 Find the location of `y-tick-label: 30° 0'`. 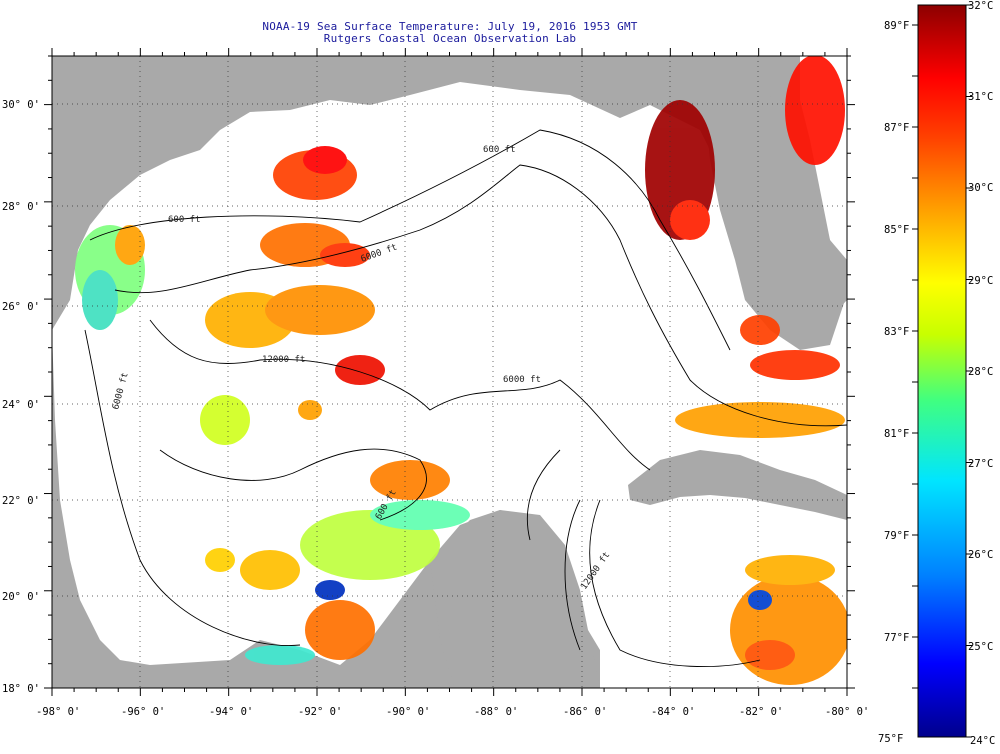

y-tick-label: 30° 0' is located at coordinates (21, 105).